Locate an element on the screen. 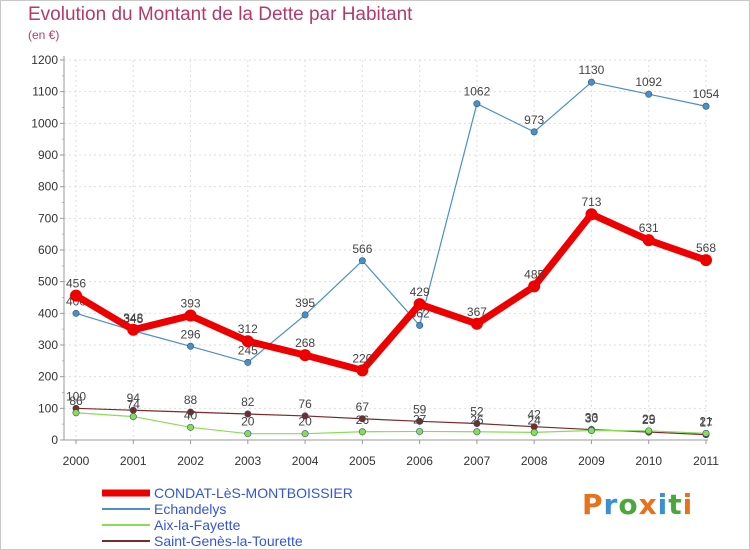 This screenshot has width=750, height=550. data-label: 40 is located at coordinates (191, 415).